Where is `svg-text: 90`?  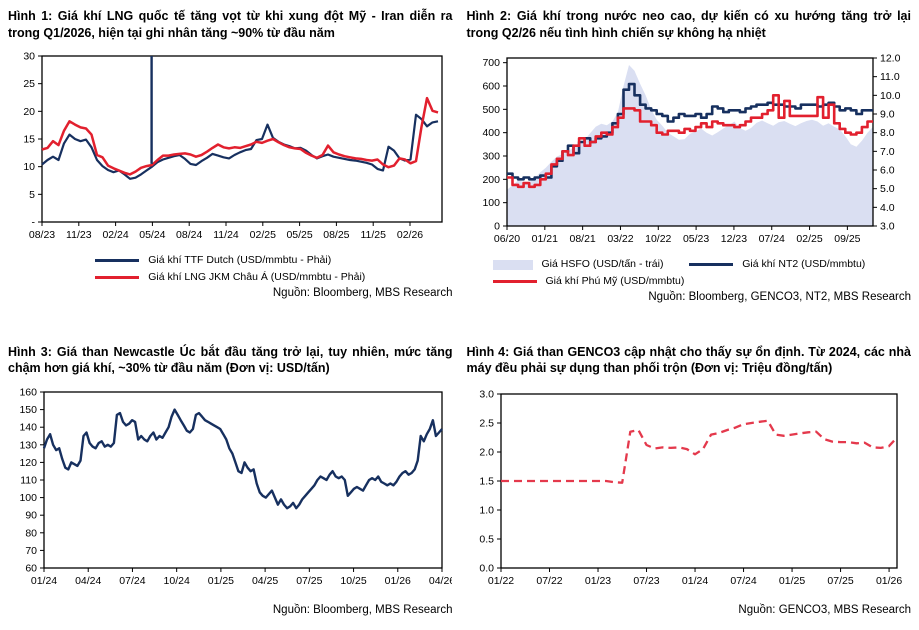 svg-text: 90 is located at coordinates (31, 515).